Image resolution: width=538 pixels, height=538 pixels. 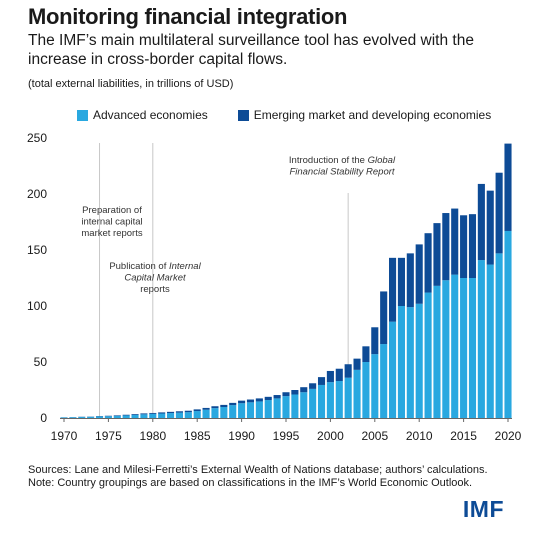 I want to click on bar-advanced-2014, so click(x=455, y=346).